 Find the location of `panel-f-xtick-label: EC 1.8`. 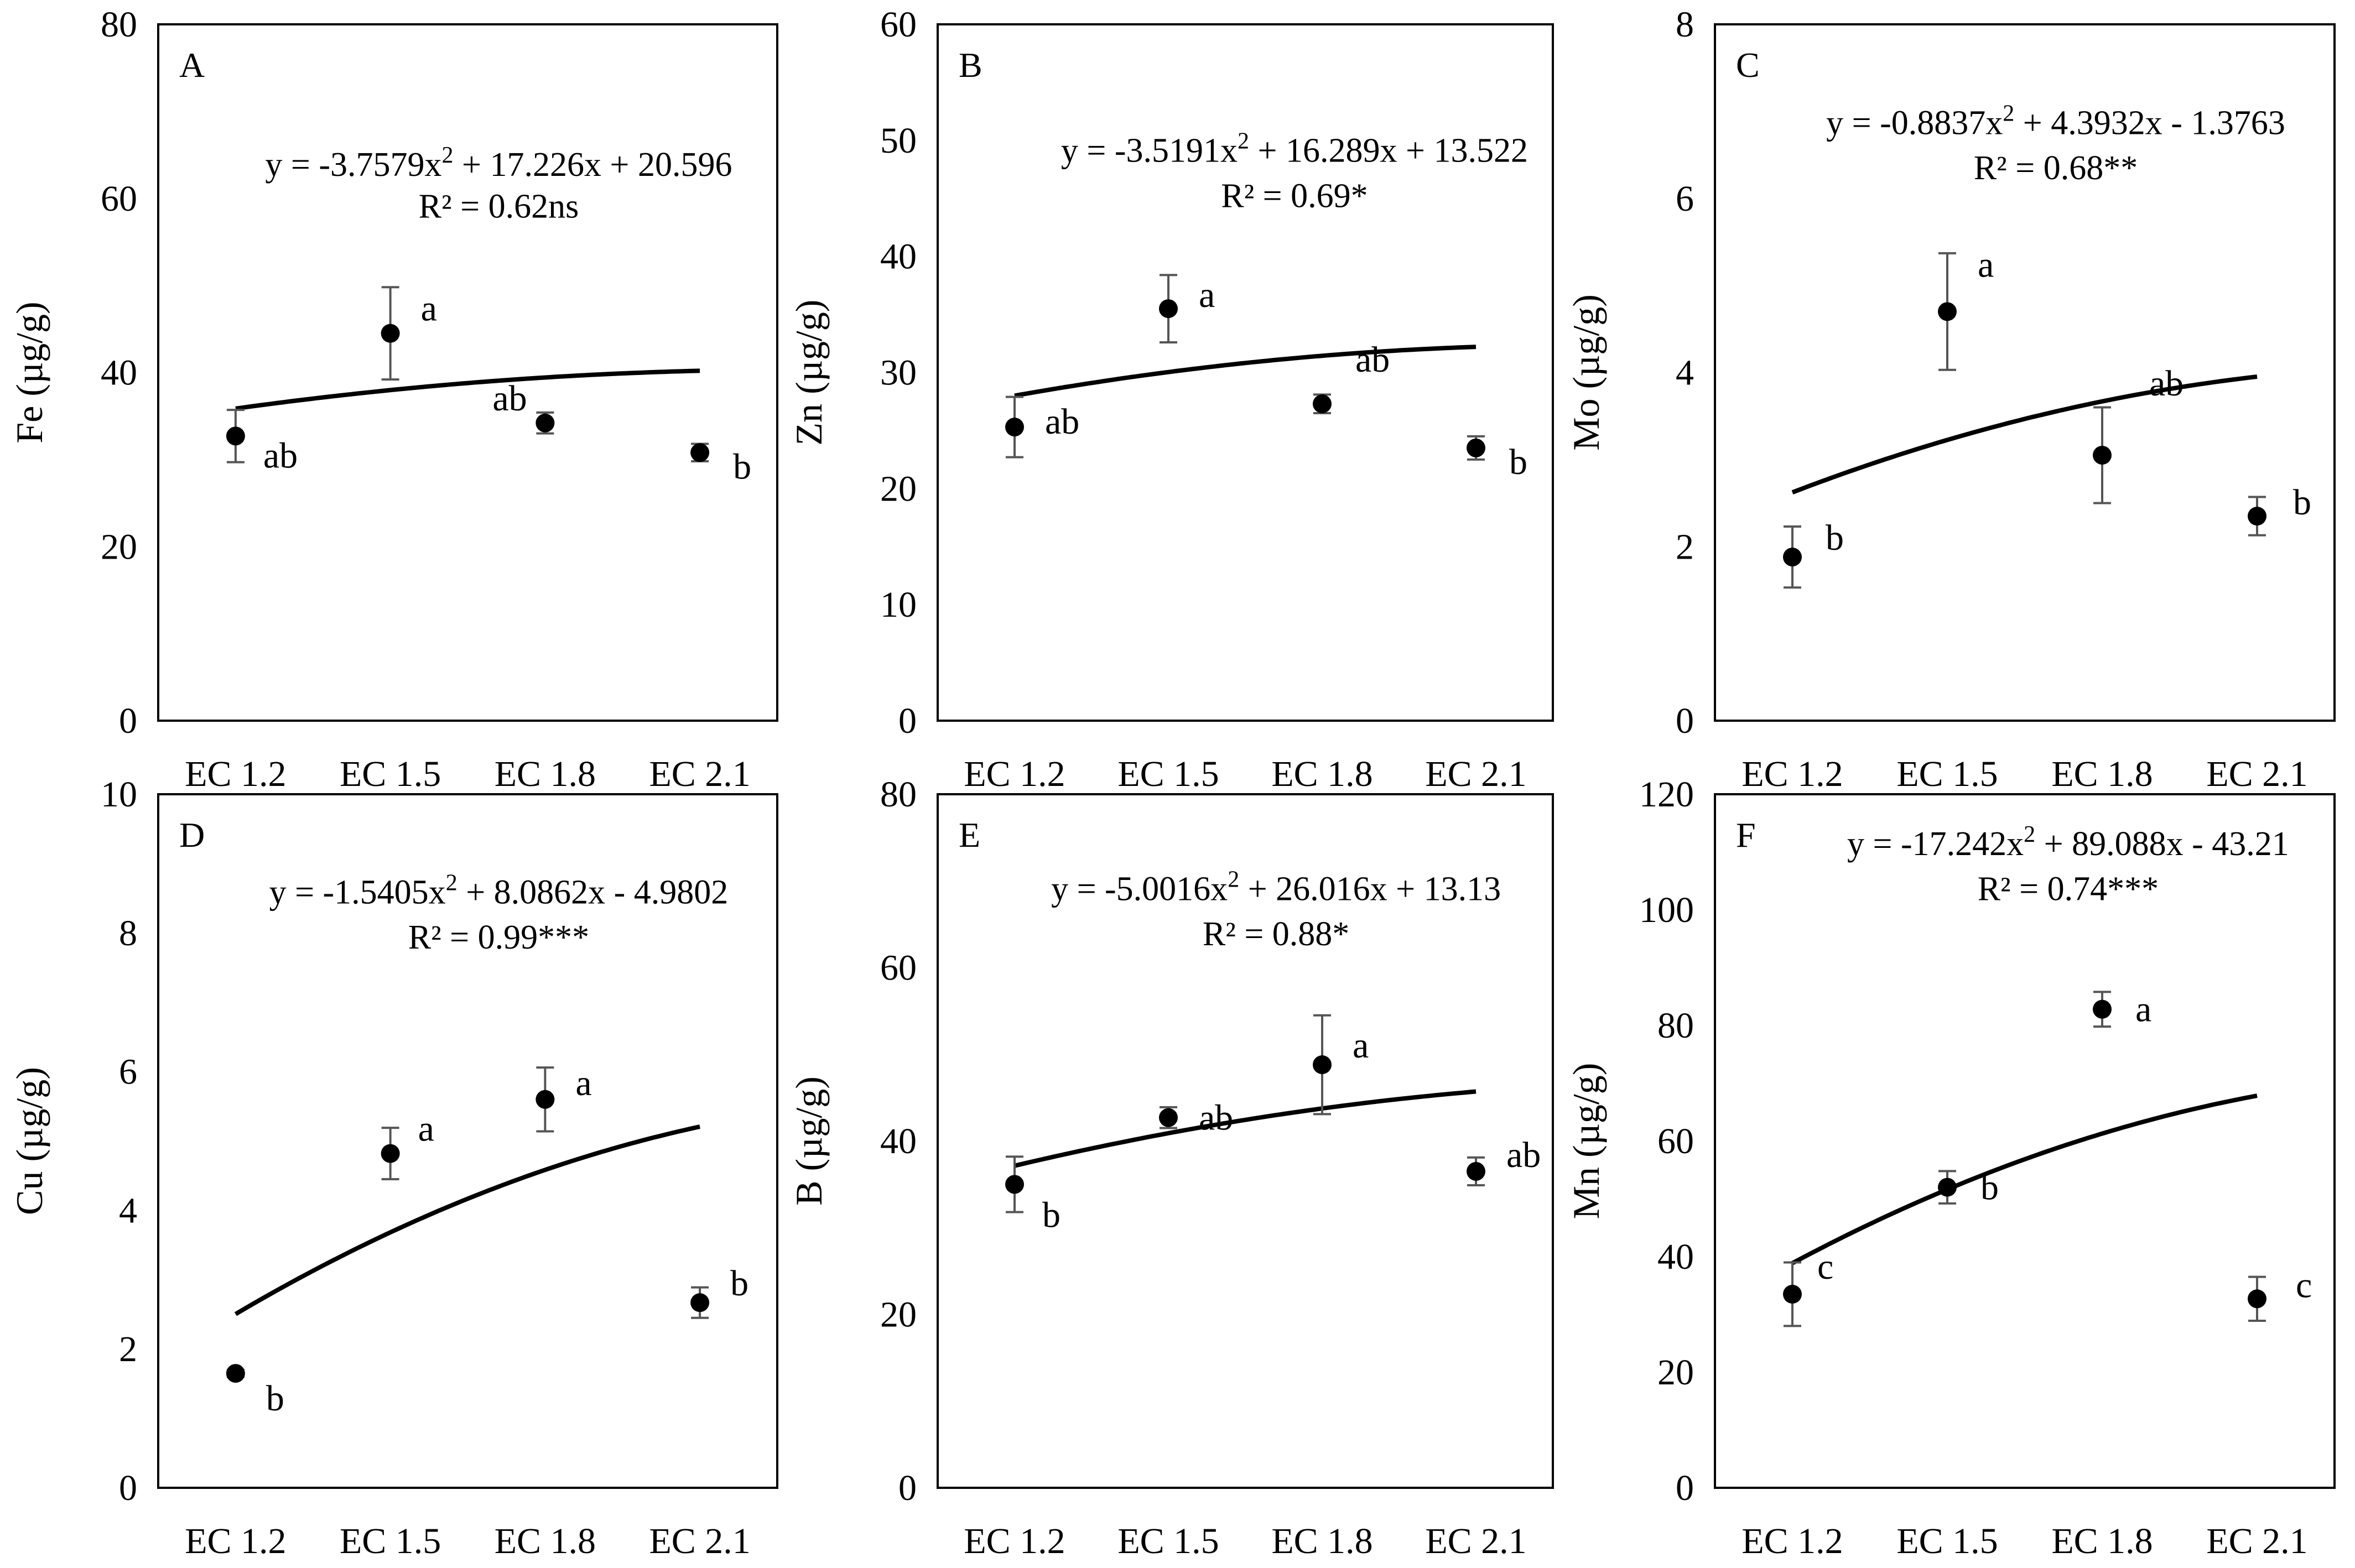

panel-f-xtick-label: EC 1.8 is located at coordinates (2102, 1541).